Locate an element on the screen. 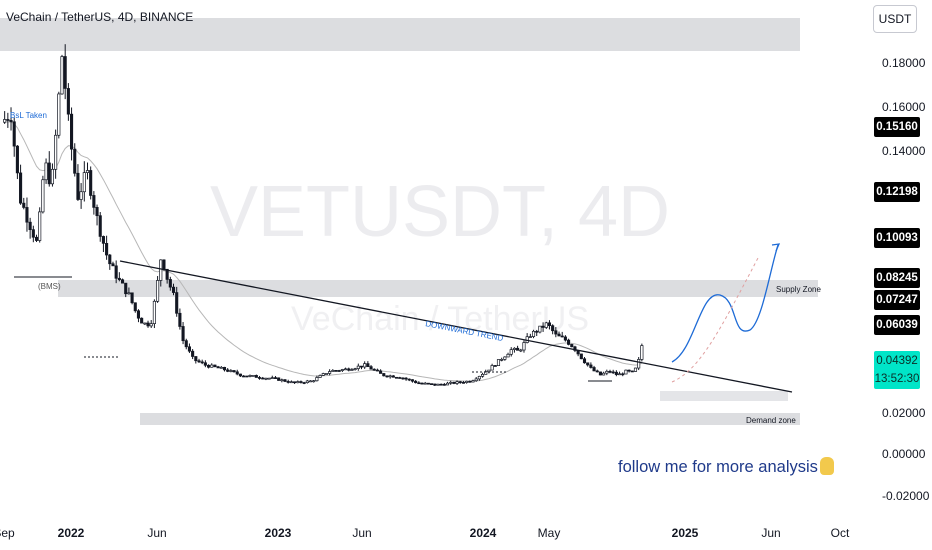 The image size is (932, 550). price-tag-4: 0.07247 is located at coordinates (897, 300).